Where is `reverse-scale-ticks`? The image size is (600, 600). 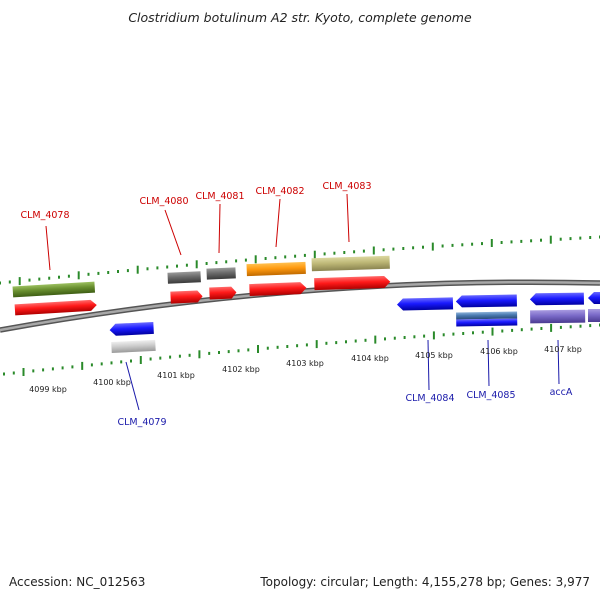
reverse-scale-ticks is located at coordinates (301, 349).